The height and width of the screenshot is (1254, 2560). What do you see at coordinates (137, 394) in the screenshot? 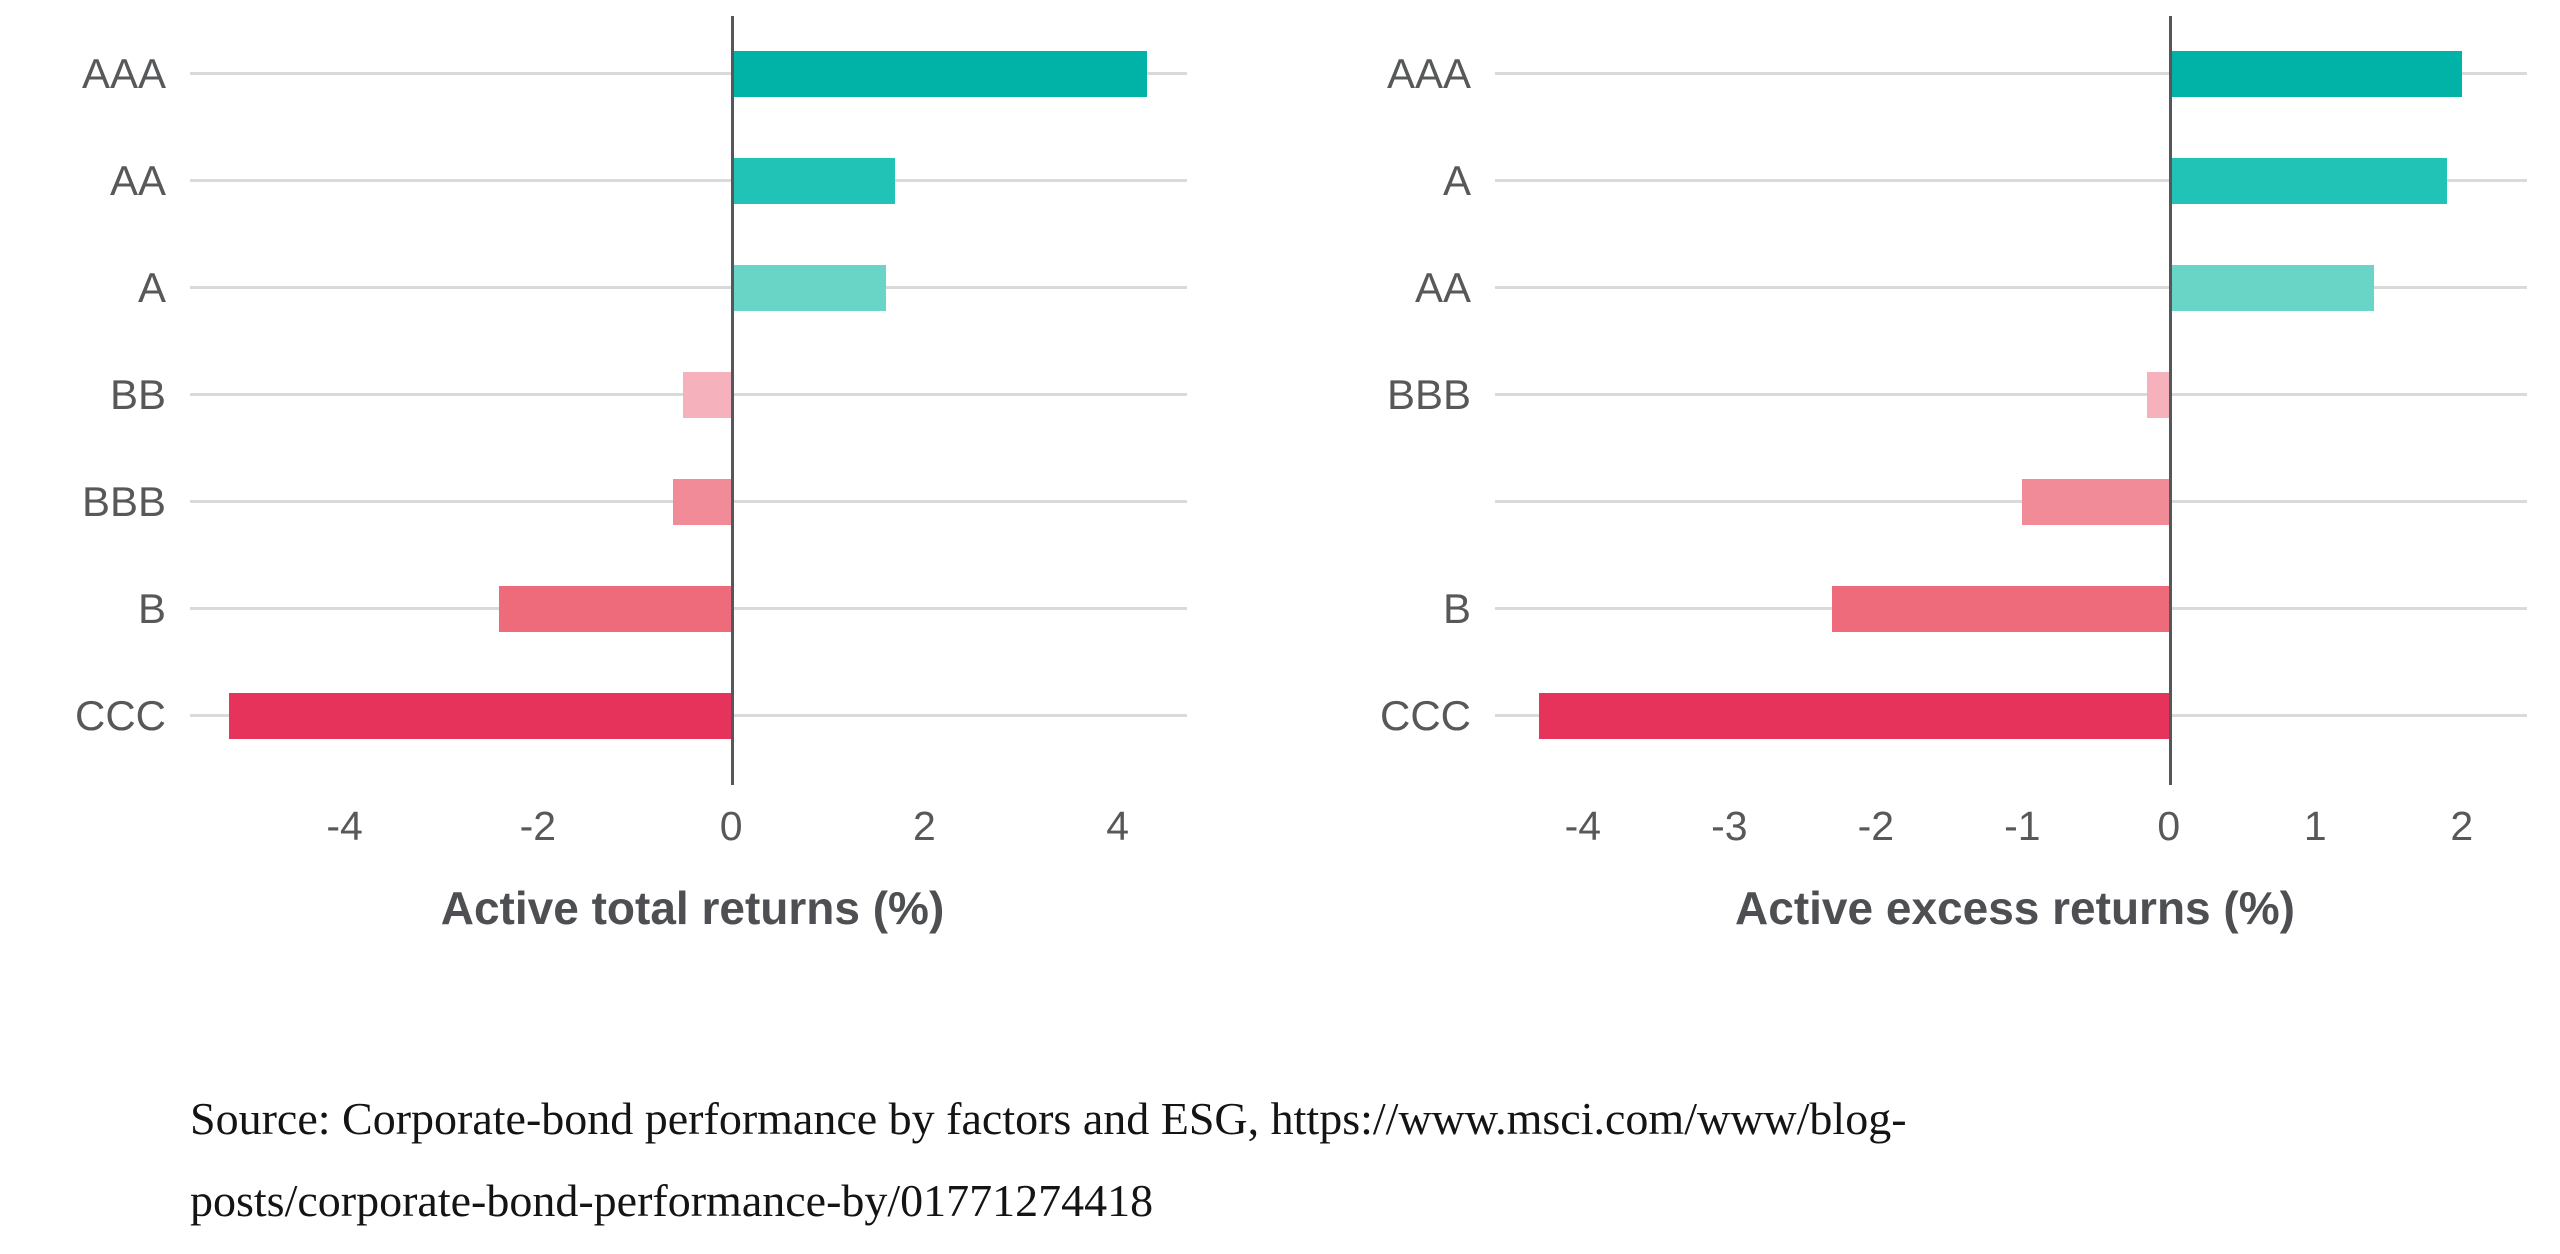
I see `category-label: BB` at bounding box center [137, 394].